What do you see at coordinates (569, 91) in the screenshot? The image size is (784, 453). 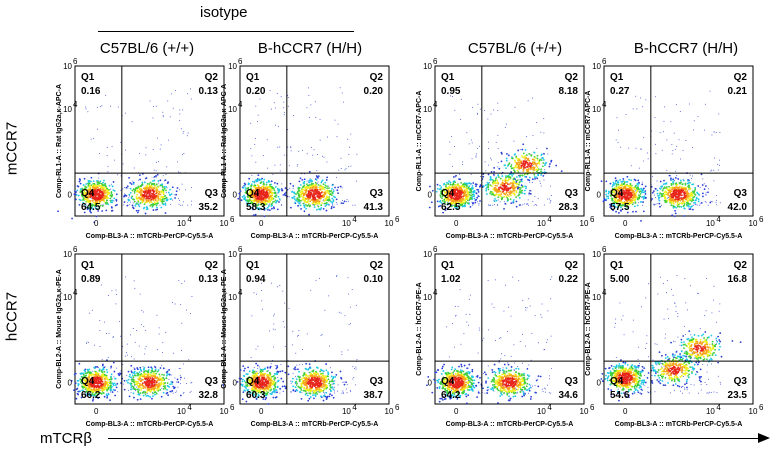 I see `quadrant-value-q2: 8.18` at bounding box center [569, 91].